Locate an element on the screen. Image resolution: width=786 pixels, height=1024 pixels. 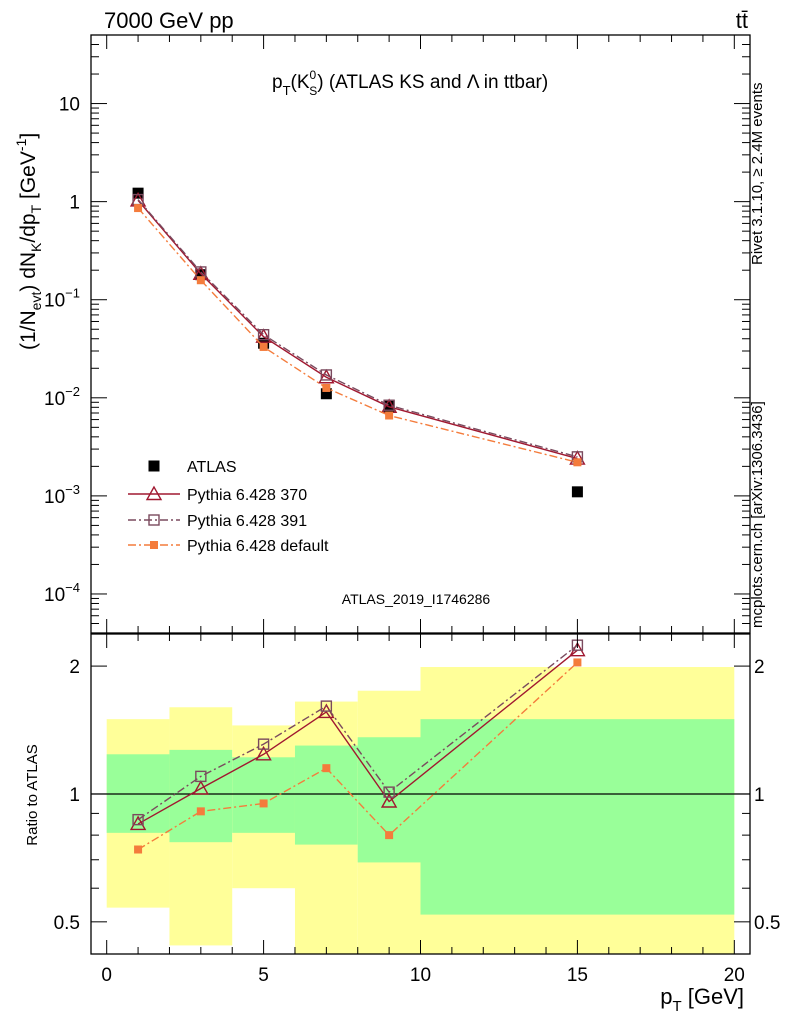
side-label-top: Rivet 3.1.10, ≥ 2.4M events is located at coordinates (757, 174).